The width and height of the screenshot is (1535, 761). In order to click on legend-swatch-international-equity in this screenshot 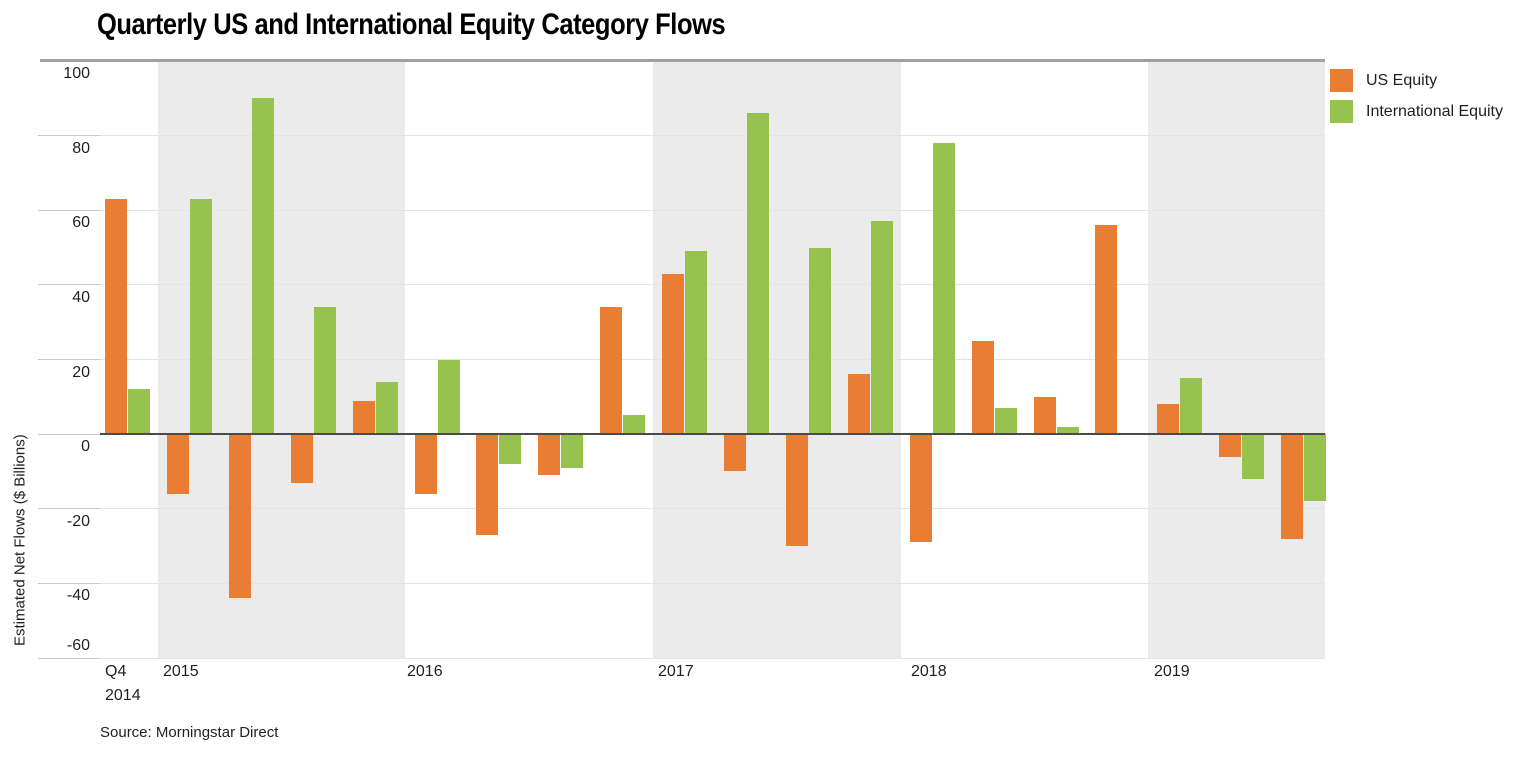, I will do `click(1341, 111)`.